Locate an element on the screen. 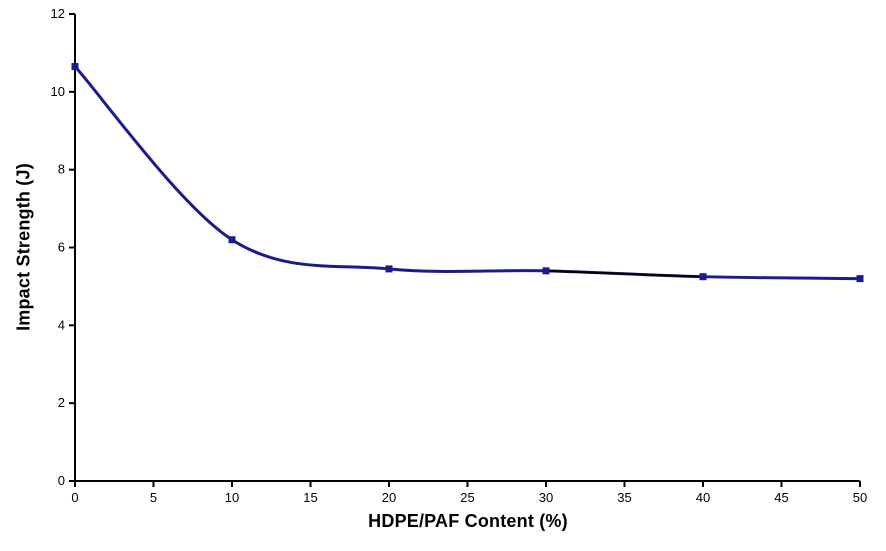 This screenshot has height=551, width=886. y-tick-label: 0 is located at coordinates (61, 480).